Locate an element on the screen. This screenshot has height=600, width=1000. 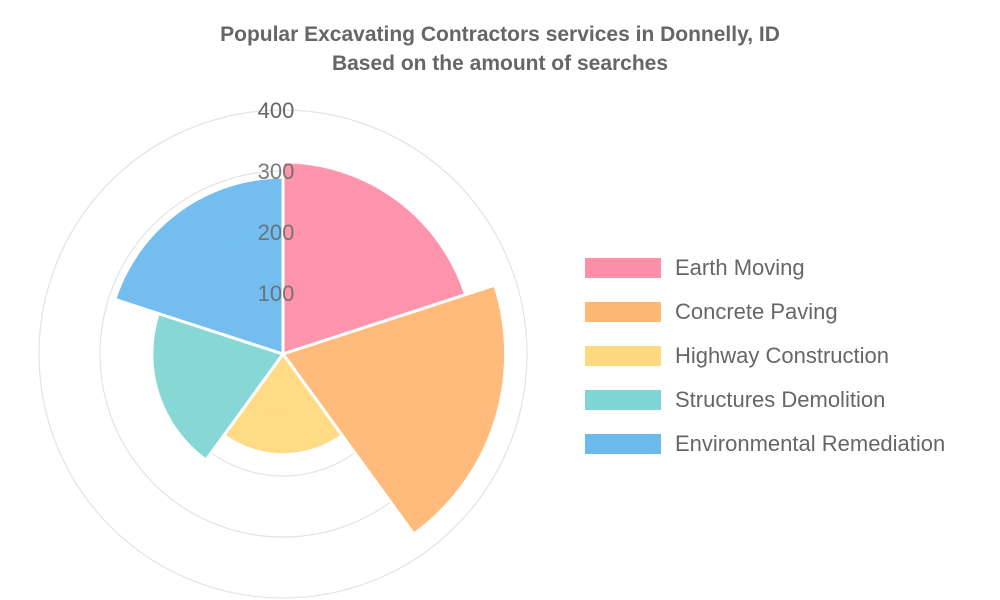
legend-item: Concrete Paving is located at coordinates (765, 312).